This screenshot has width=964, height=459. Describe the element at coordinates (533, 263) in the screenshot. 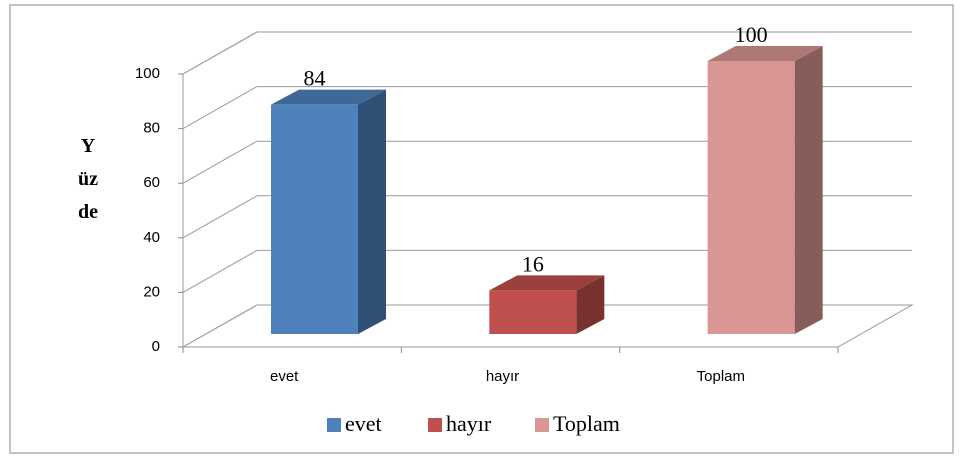

I see `data-label: 16` at that location.